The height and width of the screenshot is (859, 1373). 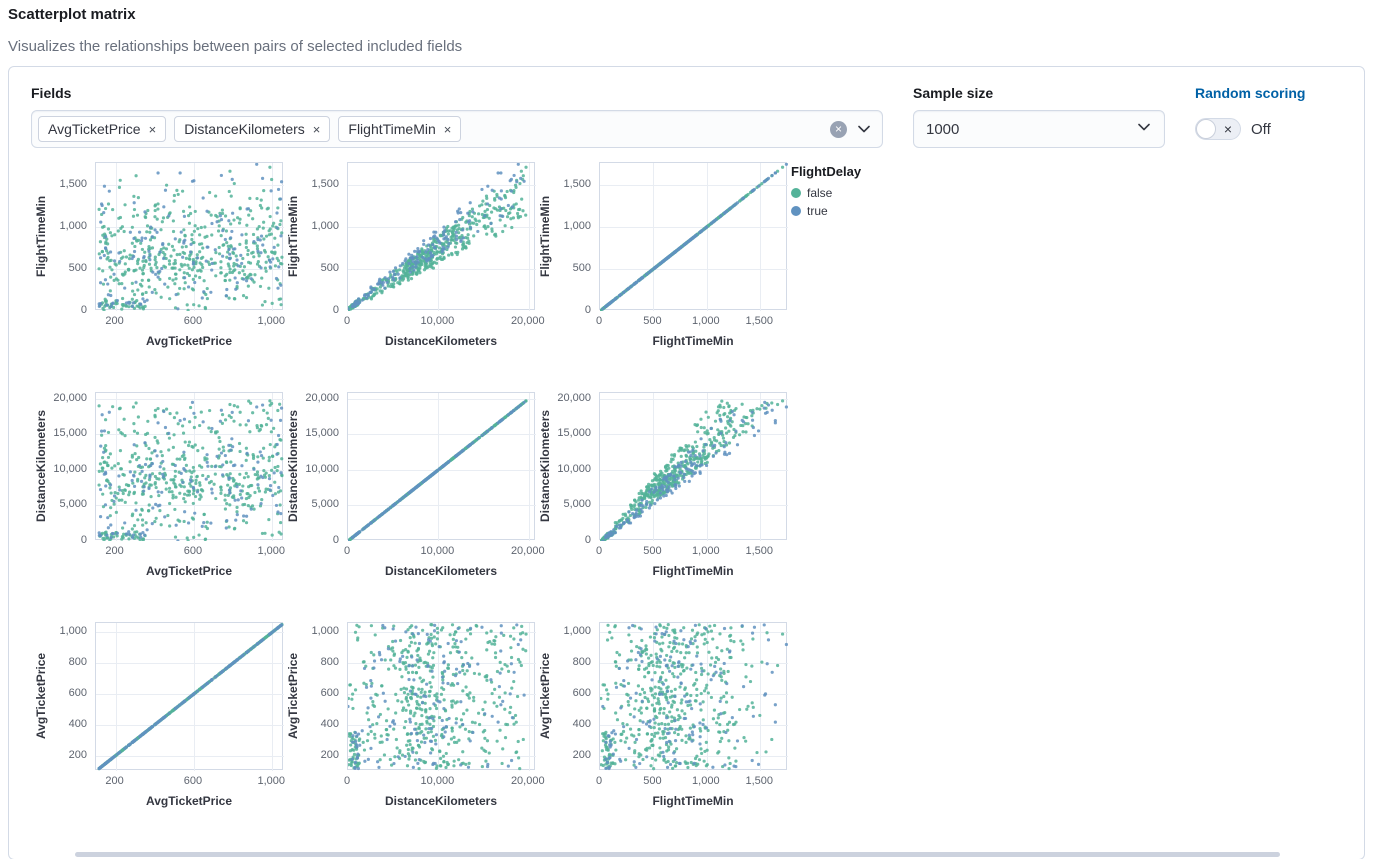 I want to click on field-pill-FlightTimeMin: FlightTimeMin ×, so click(x=400, y=129).